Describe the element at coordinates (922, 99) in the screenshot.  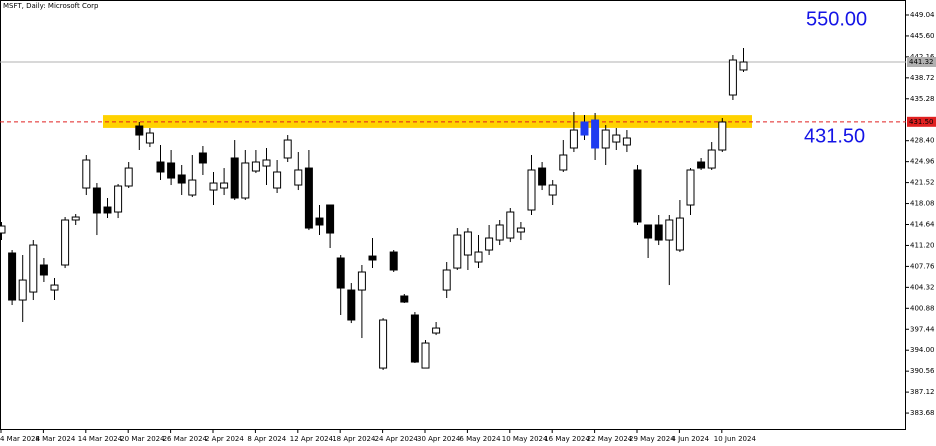
I see `y-tick-label: 435.28` at that location.